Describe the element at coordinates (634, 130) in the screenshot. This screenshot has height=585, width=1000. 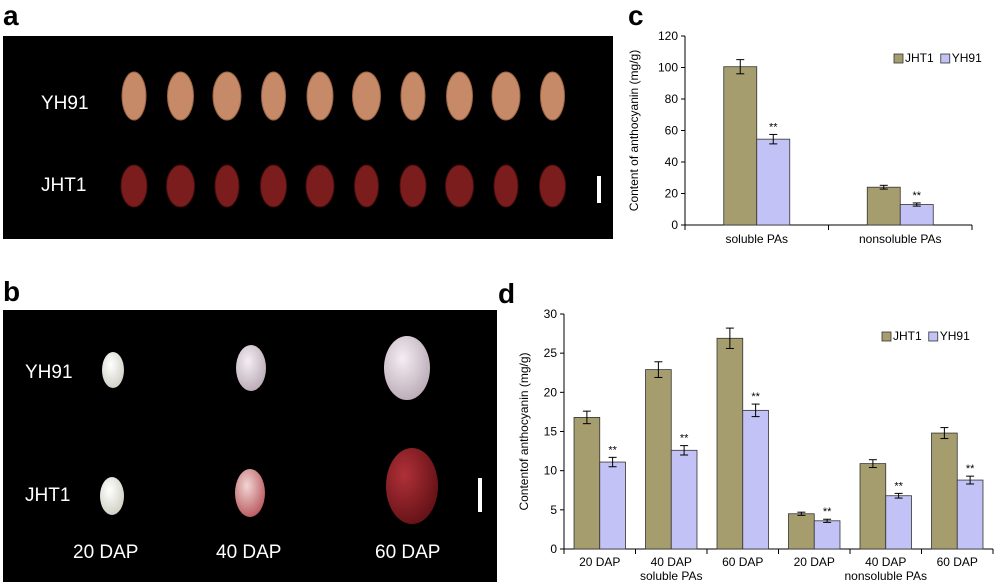
I see `y-axis-label: Content of anthocyanin (mg/g)` at that location.